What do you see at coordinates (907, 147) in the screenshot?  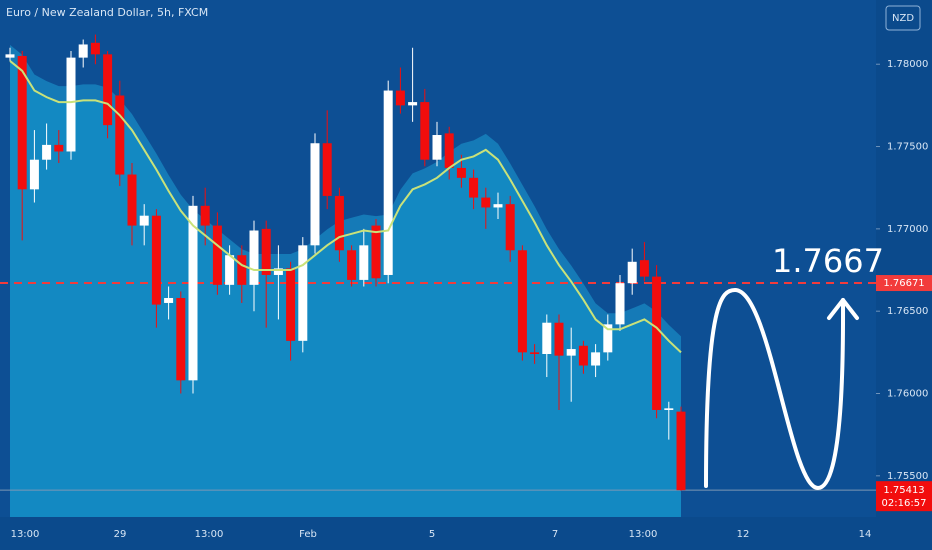 I see `y-tick-label: 1.77500` at bounding box center [907, 147].